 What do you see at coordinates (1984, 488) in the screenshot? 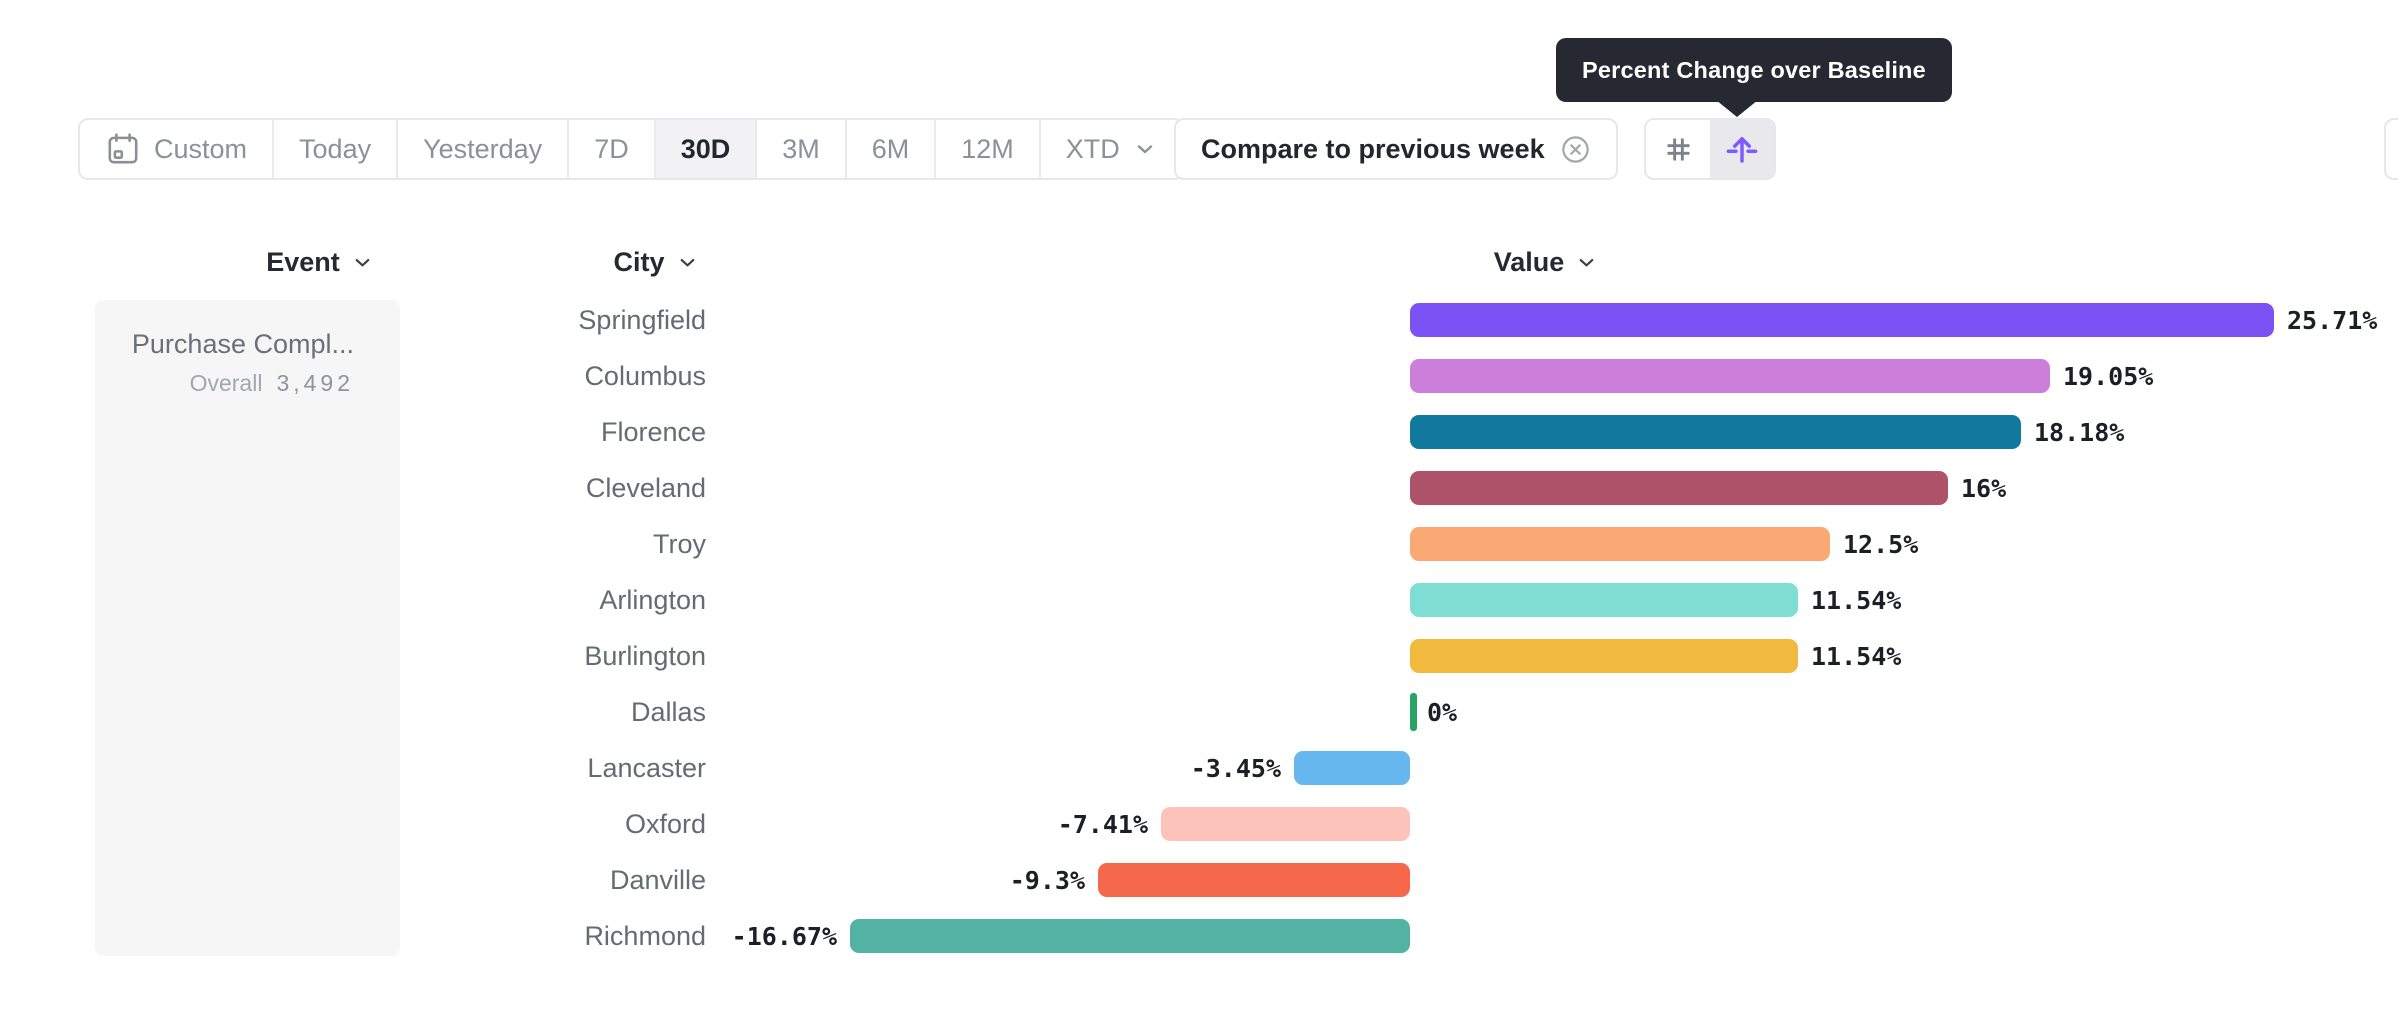
I see `value-label: 16%` at bounding box center [1984, 488].